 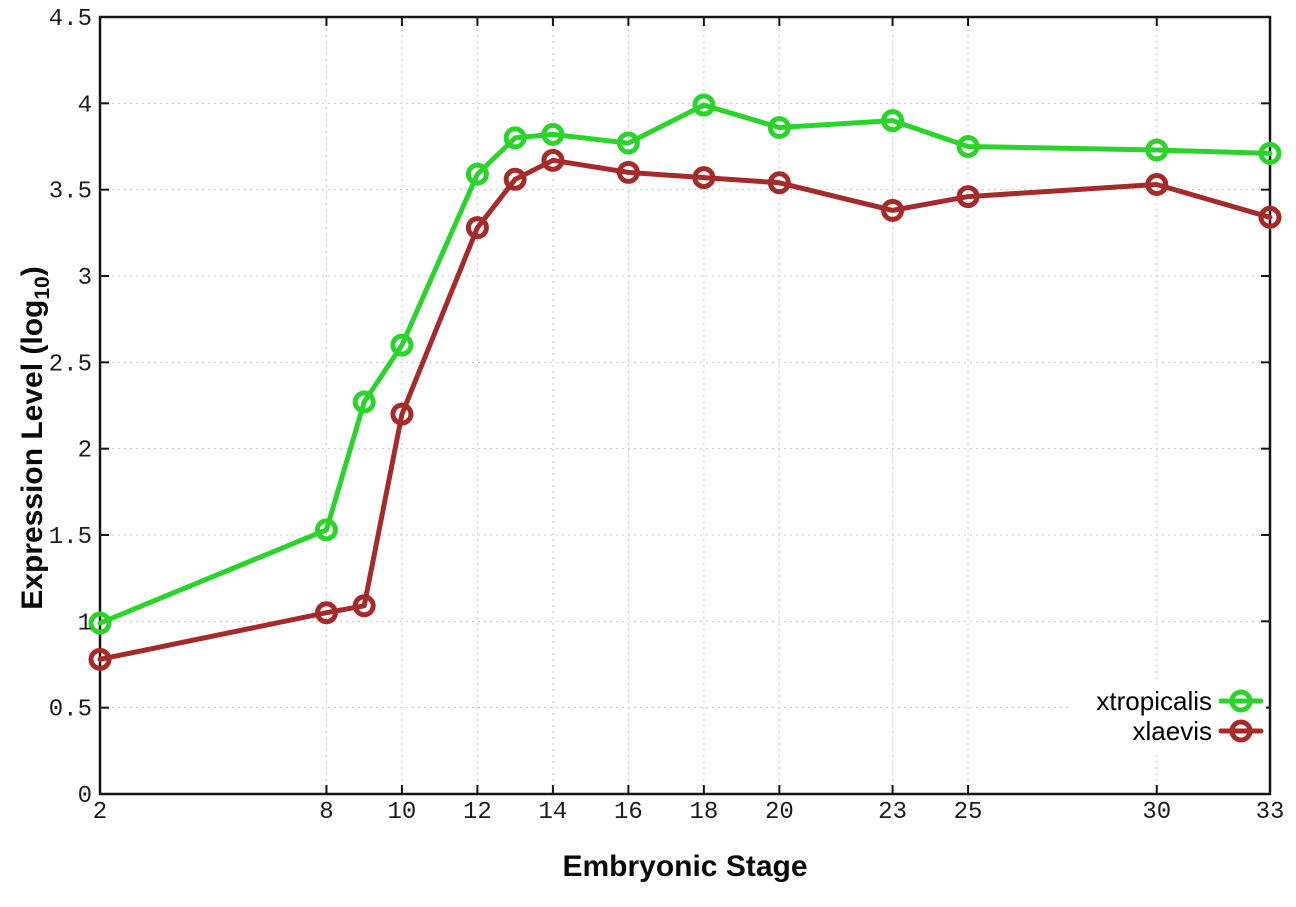 I want to click on y-tick-label: 3, so click(x=85, y=278).